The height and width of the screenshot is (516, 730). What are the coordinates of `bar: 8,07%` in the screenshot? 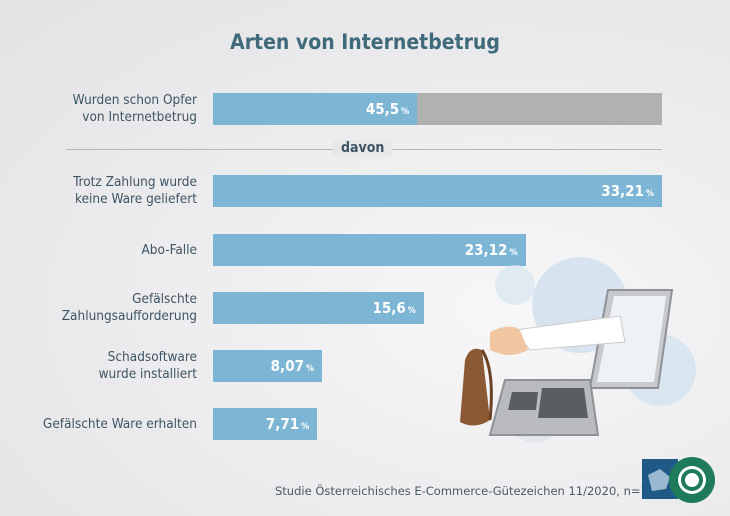 It's located at (268, 366).